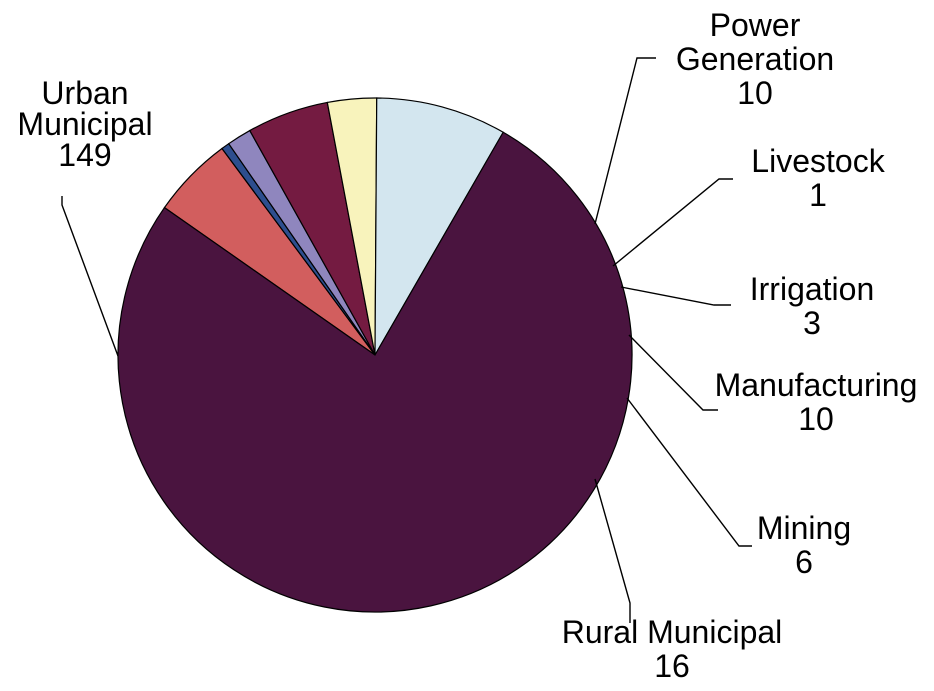  I want to click on label-rural-municipal: Rural Municipal 16, so click(672, 649).